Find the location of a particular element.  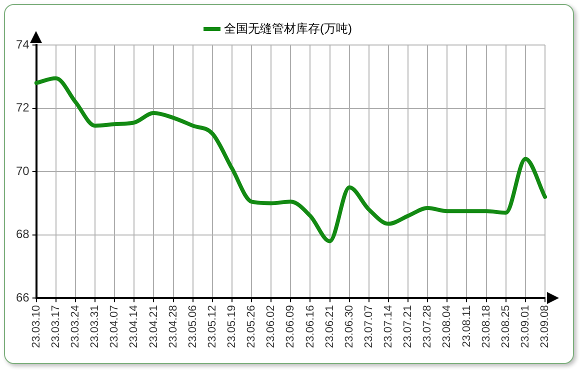

x-tick-label: 23.06.02 is located at coordinates (271, 326).